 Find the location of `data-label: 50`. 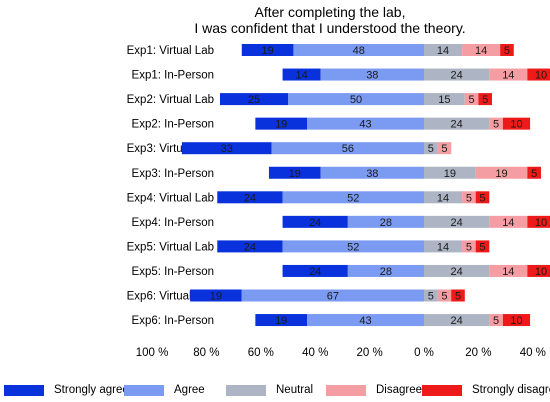

data-label: 50 is located at coordinates (356, 100).